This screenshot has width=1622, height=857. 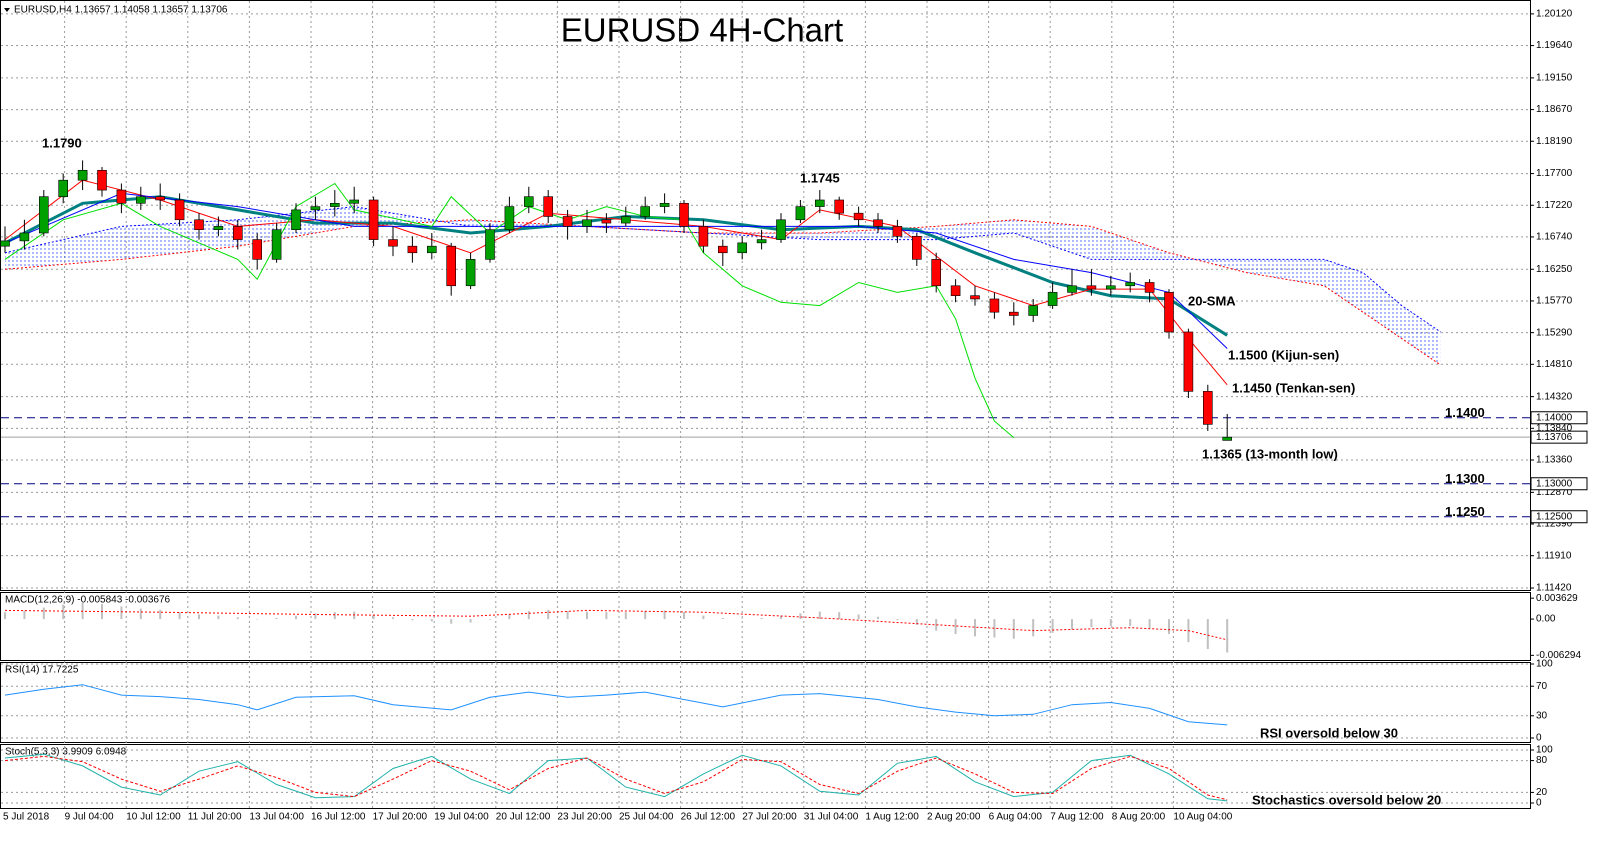 What do you see at coordinates (1554, 364) in the screenshot?
I see `y-tick-label: 1.14810` at bounding box center [1554, 364].